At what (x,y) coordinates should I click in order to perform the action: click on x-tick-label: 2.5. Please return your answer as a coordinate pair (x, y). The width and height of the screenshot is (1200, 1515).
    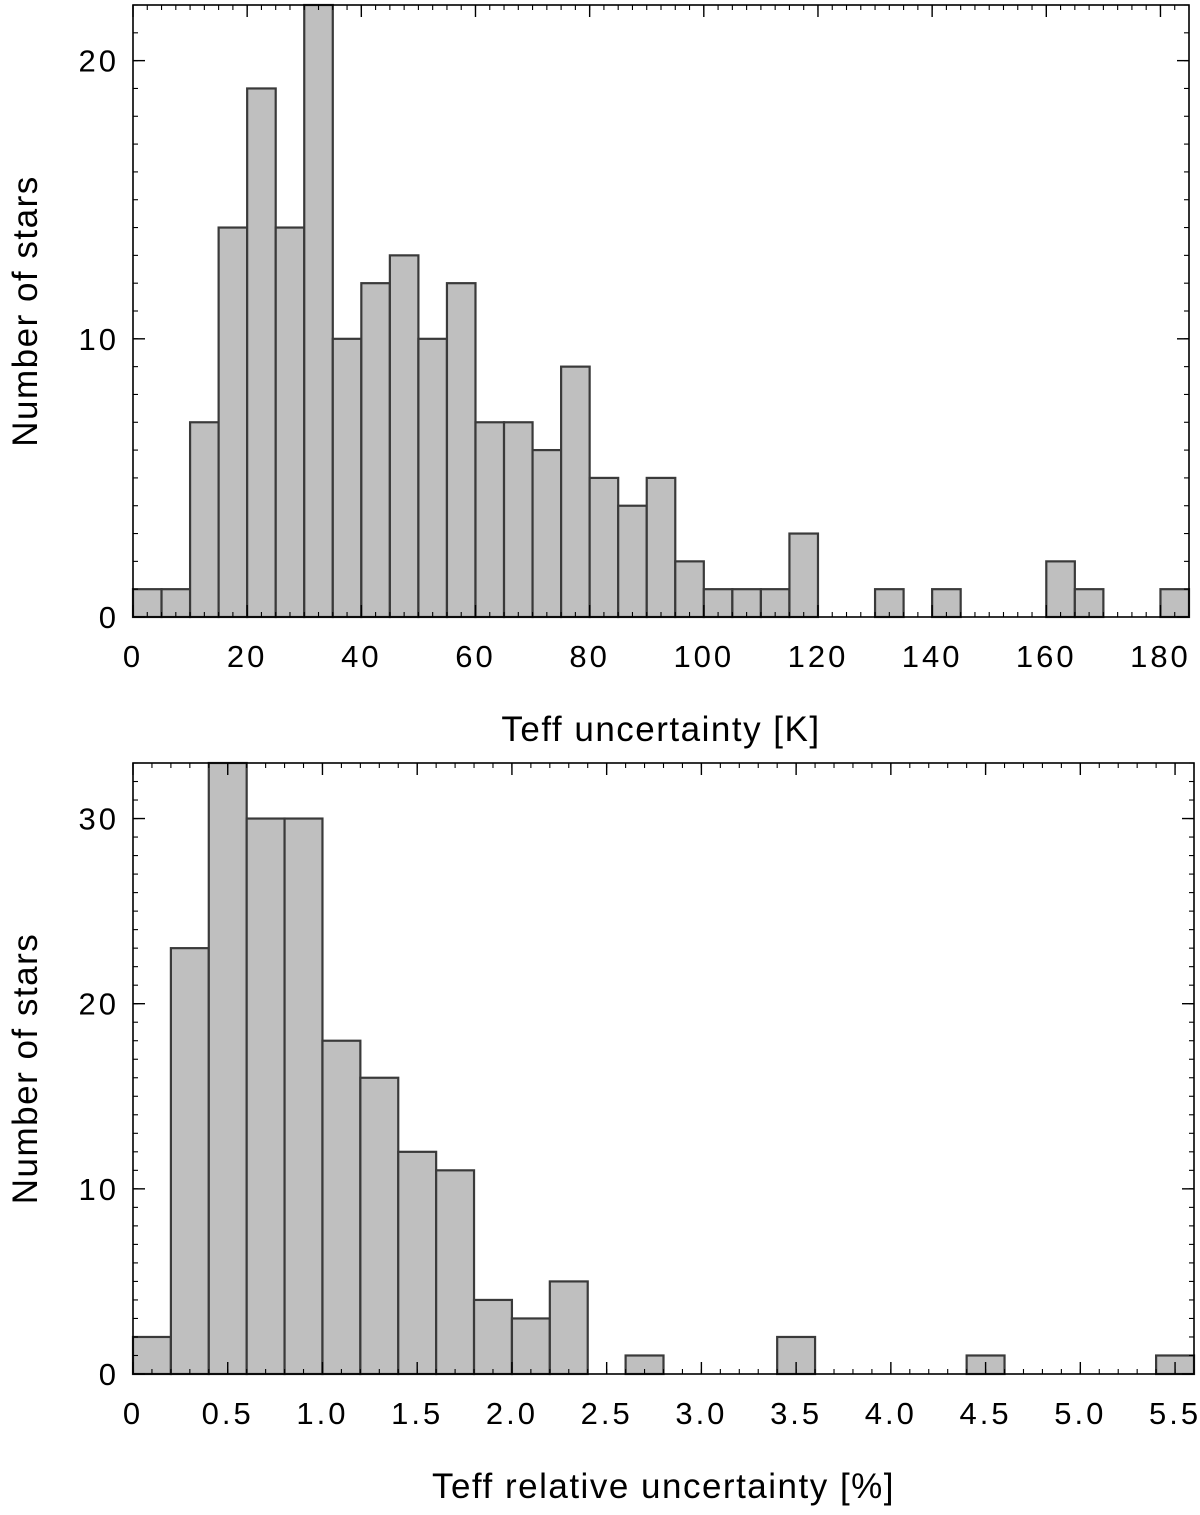
    Looking at the image, I should click on (607, 1413).